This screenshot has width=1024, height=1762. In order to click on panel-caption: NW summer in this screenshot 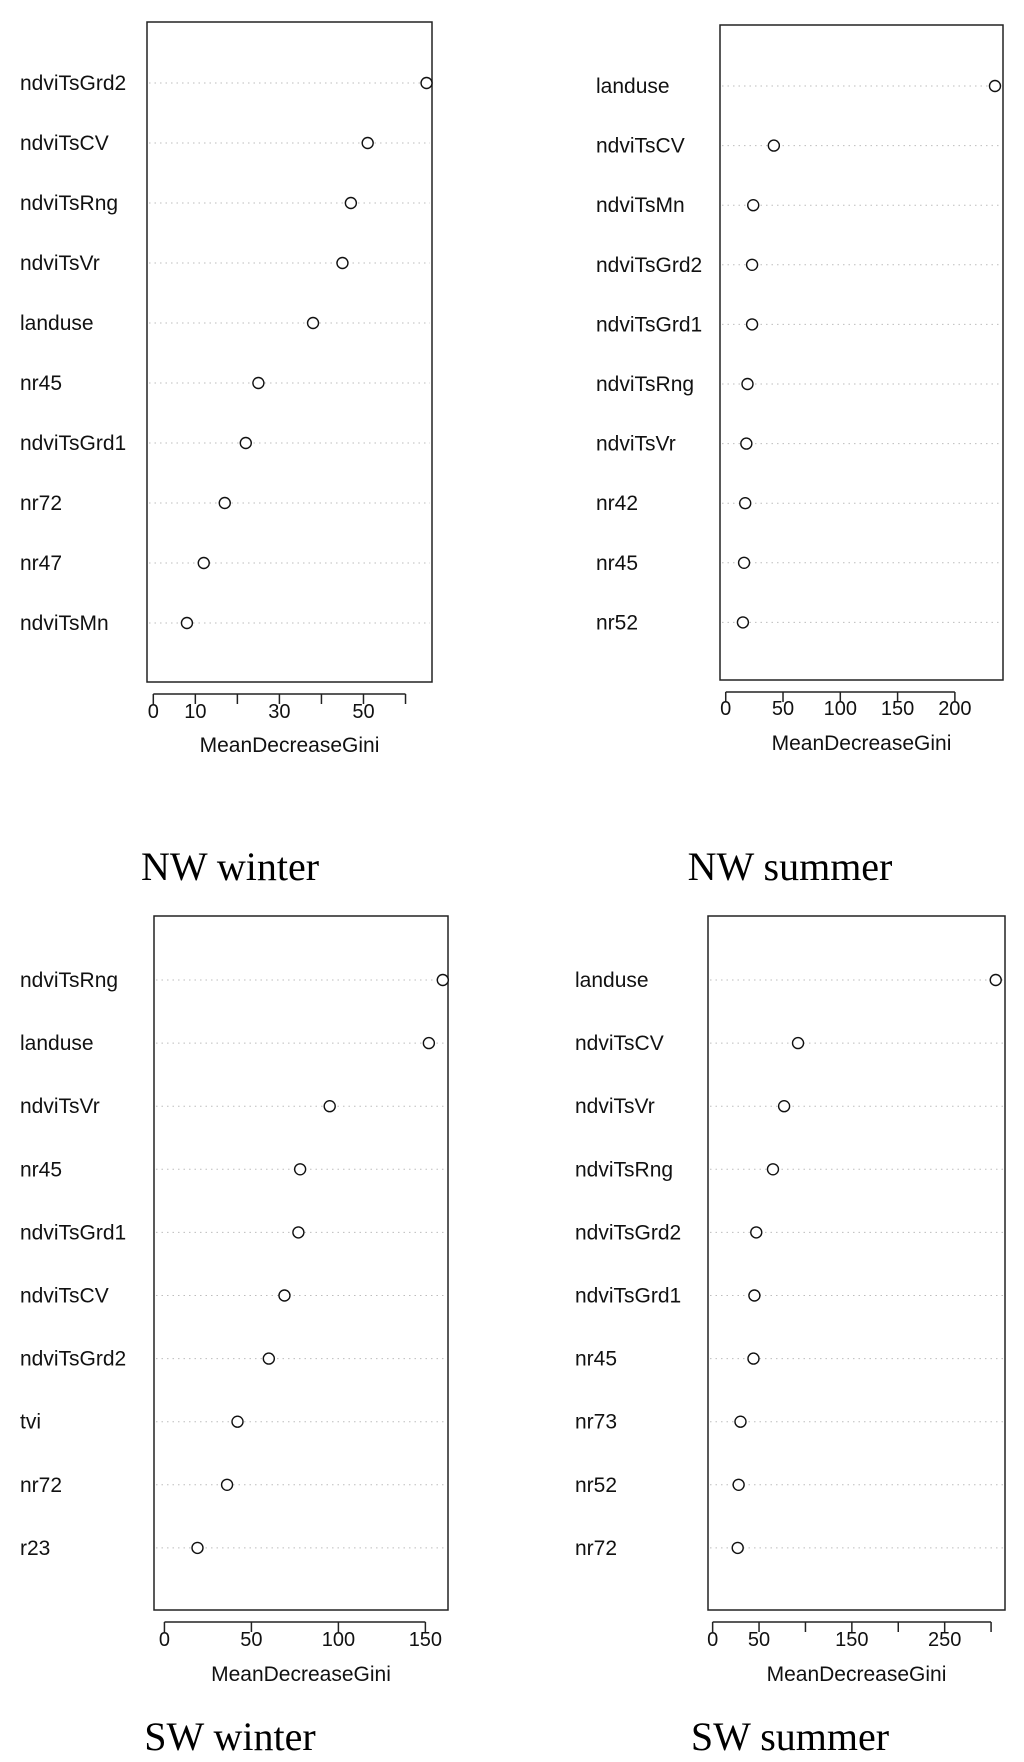, I will do `click(790, 866)`.